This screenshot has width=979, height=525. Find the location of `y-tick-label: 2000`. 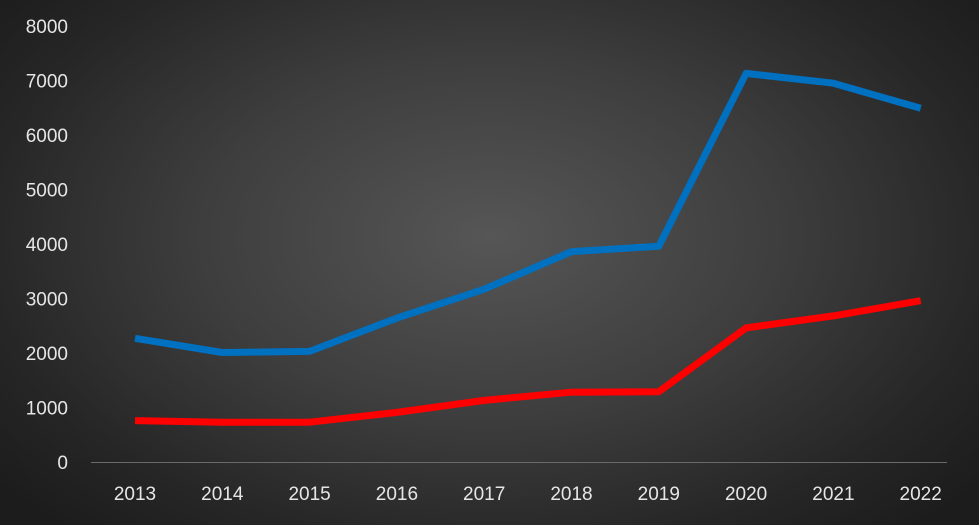

y-tick-label: 2000 is located at coordinates (47, 354).